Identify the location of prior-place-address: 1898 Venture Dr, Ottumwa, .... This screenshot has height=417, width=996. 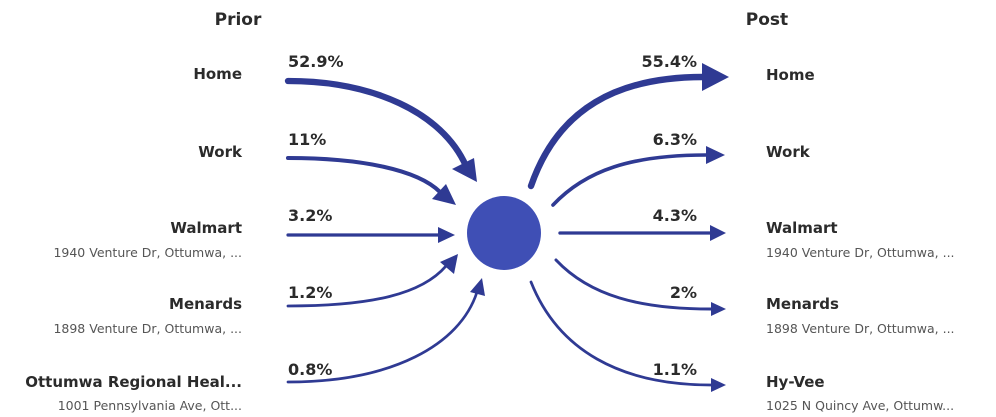
(147, 328).